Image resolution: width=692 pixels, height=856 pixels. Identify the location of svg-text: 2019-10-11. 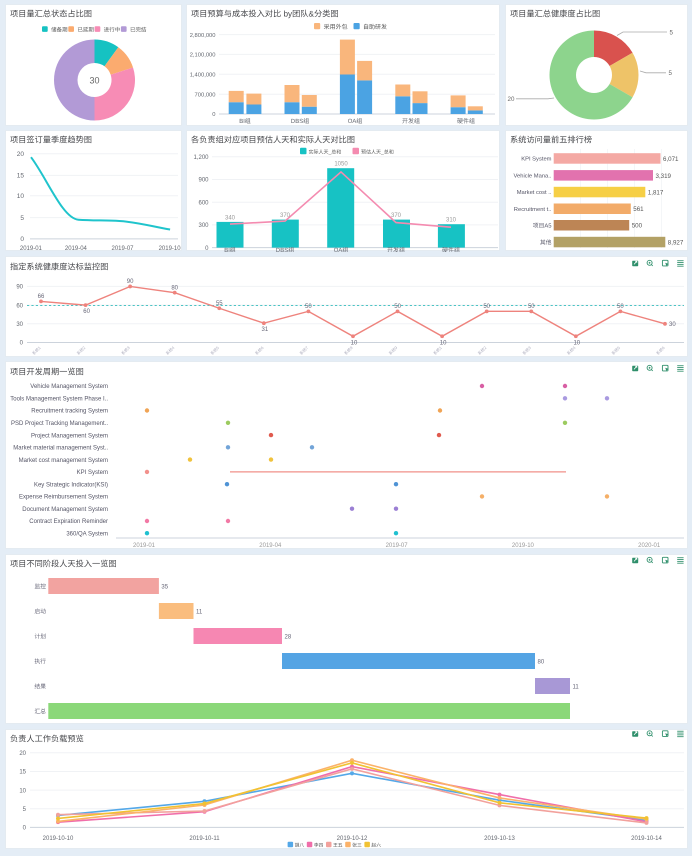
(204, 839).